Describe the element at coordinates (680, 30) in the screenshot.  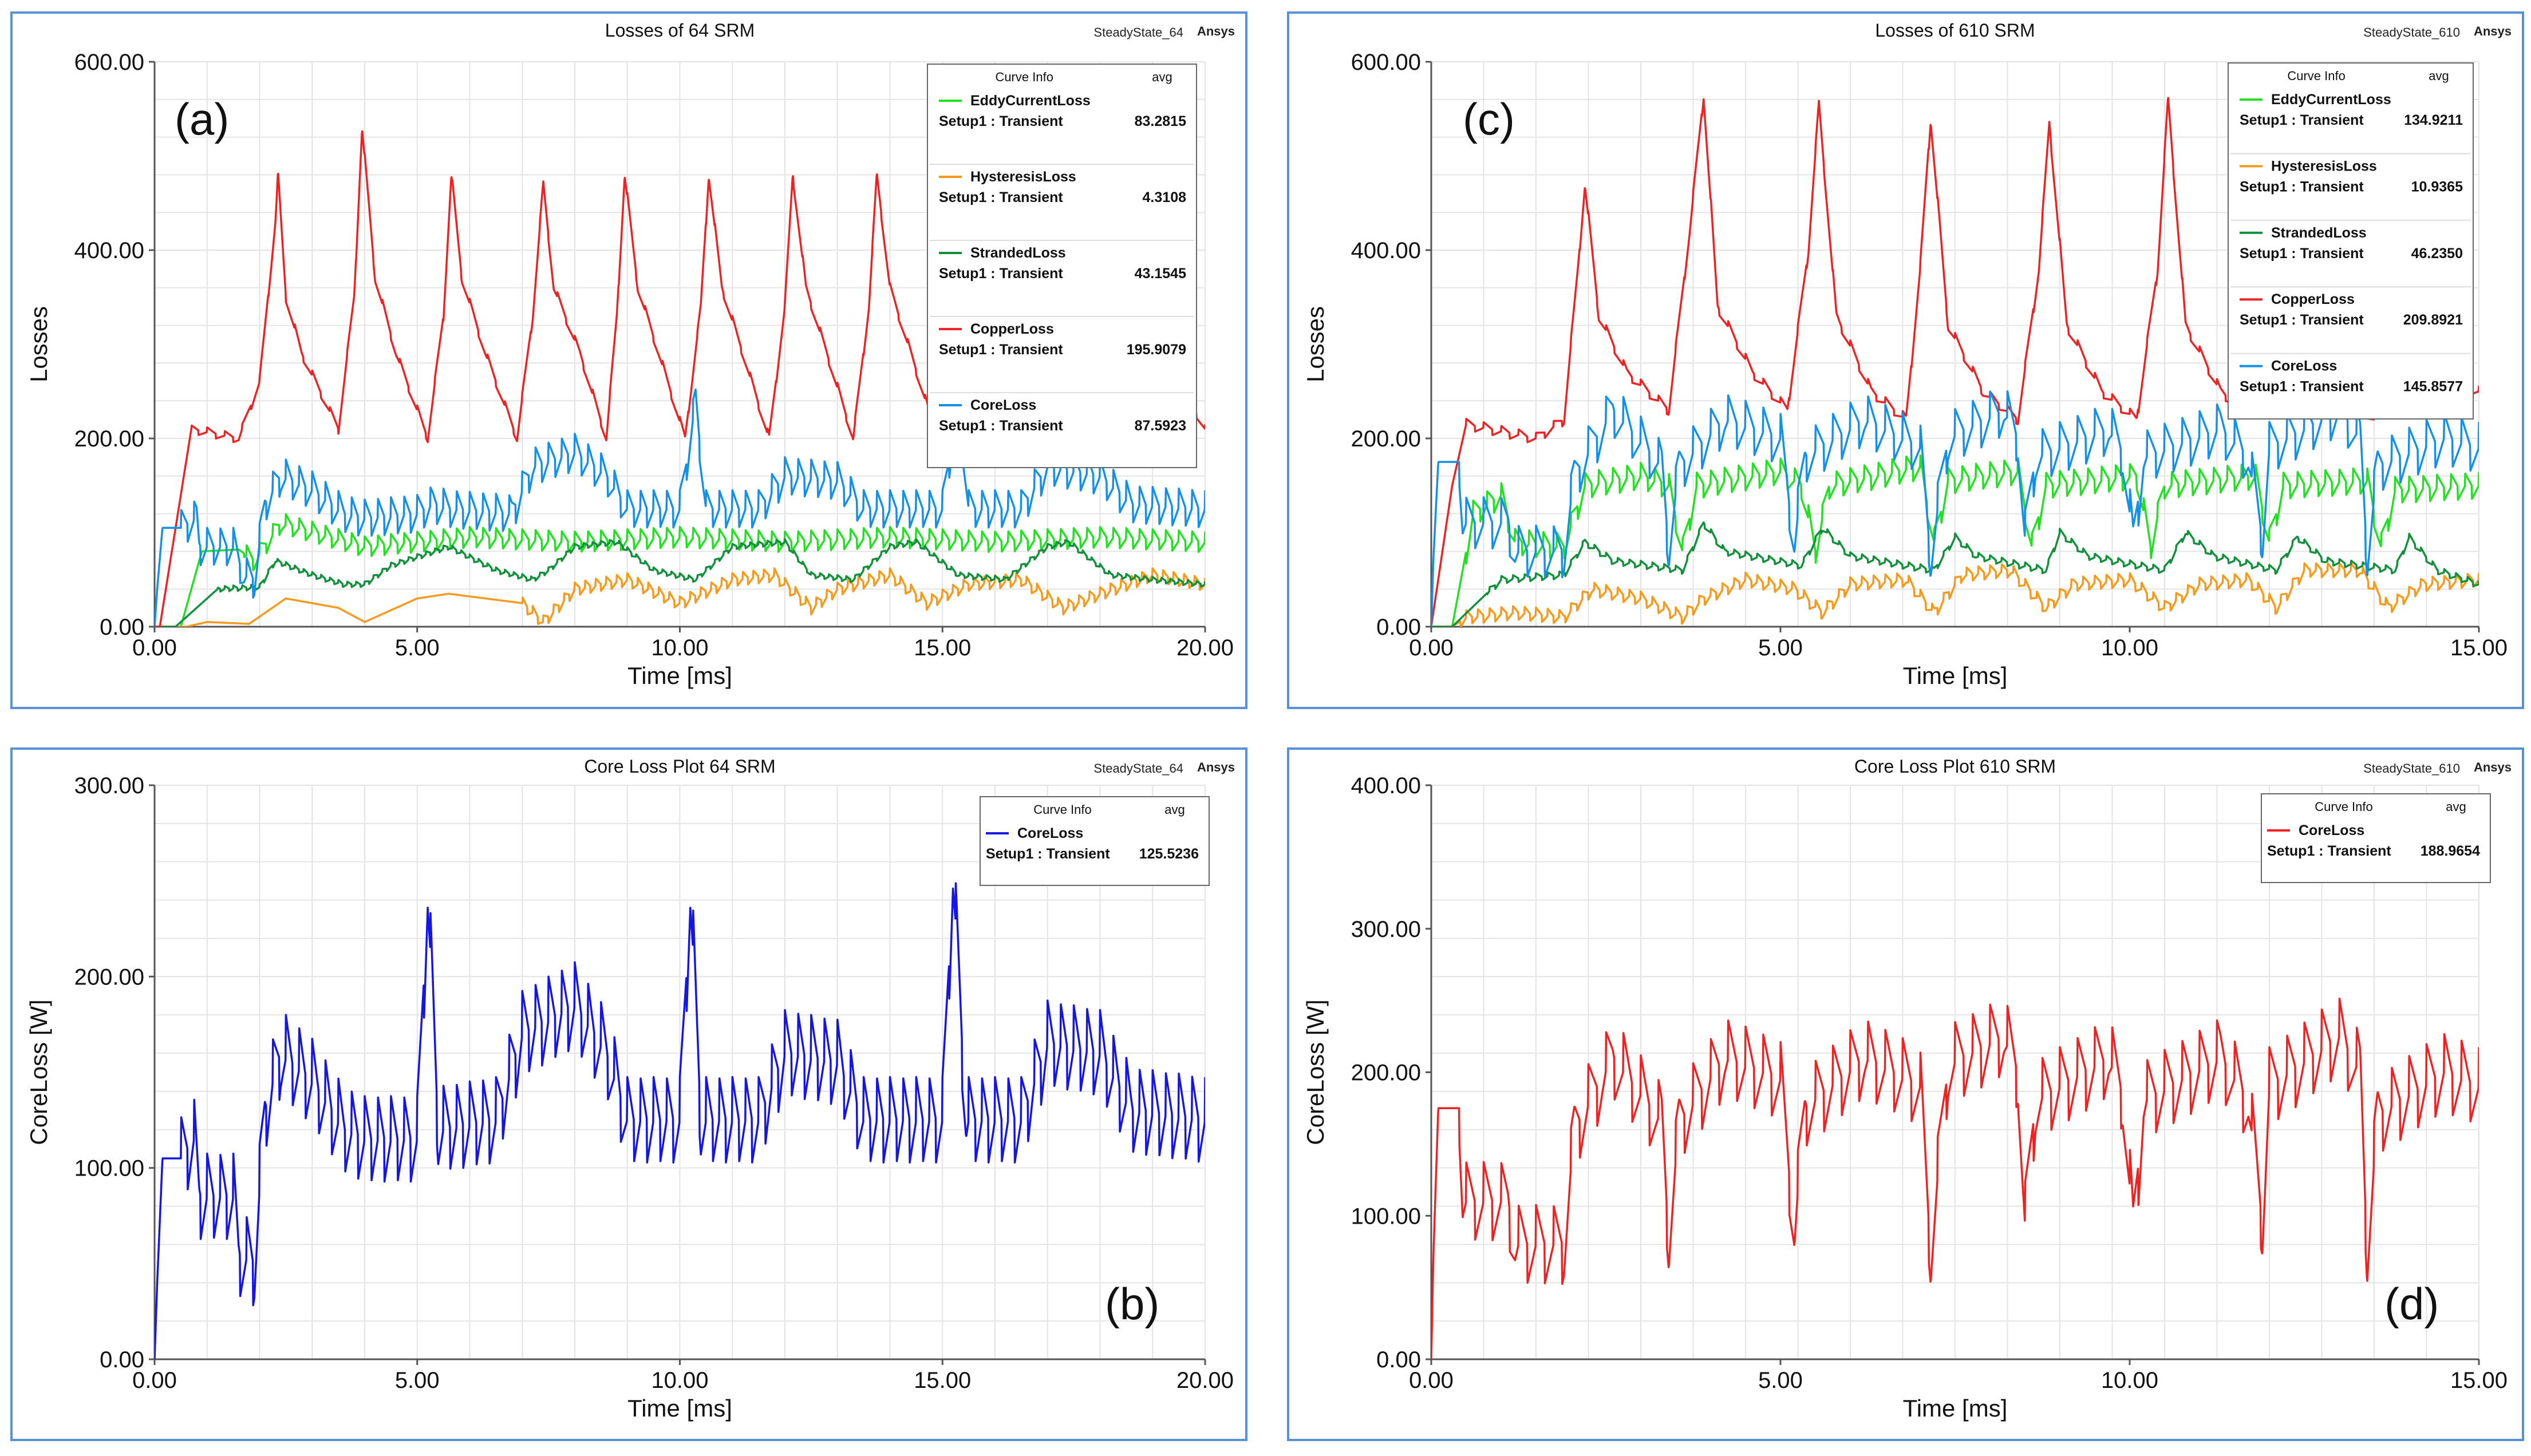
I see `chart-title: Losses of 64 SRM` at that location.